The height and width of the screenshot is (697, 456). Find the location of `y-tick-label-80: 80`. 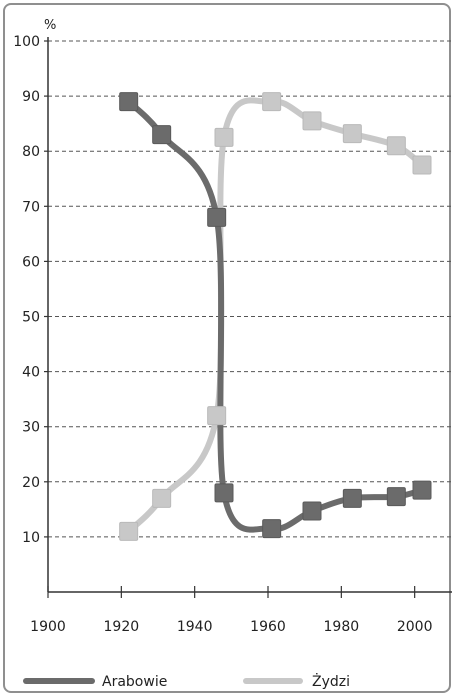

y-tick-label-80: 80 is located at coordinates (31, 152).